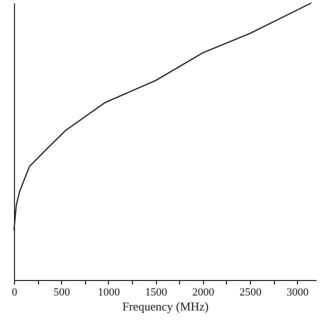 This screenshot has height=320, width=320. What do you see at coordinates (165, 307) in the screenshot?
I see `x-axis-title: Frequency (MHz)` at bounding box center [165, 307].